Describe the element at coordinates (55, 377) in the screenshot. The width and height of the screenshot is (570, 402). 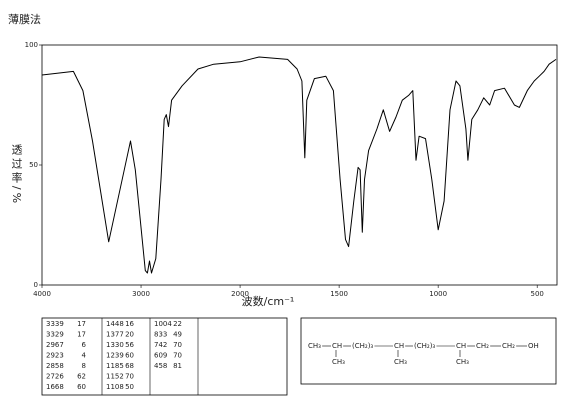
I see `peak-wavenumber: 2726` at that location.